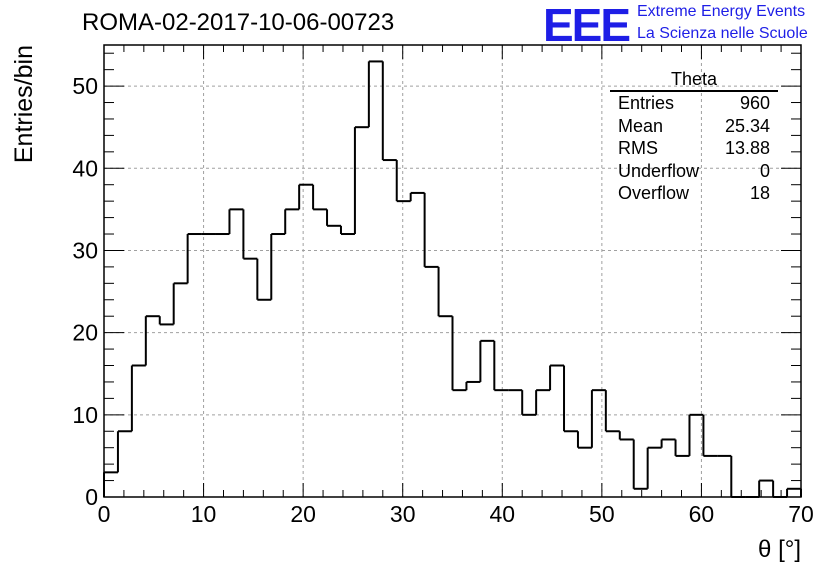  What do you see at coordinates (646, 103) in the screenshot?
I see `stats-label: Entries` at bounding box center [646, 103].